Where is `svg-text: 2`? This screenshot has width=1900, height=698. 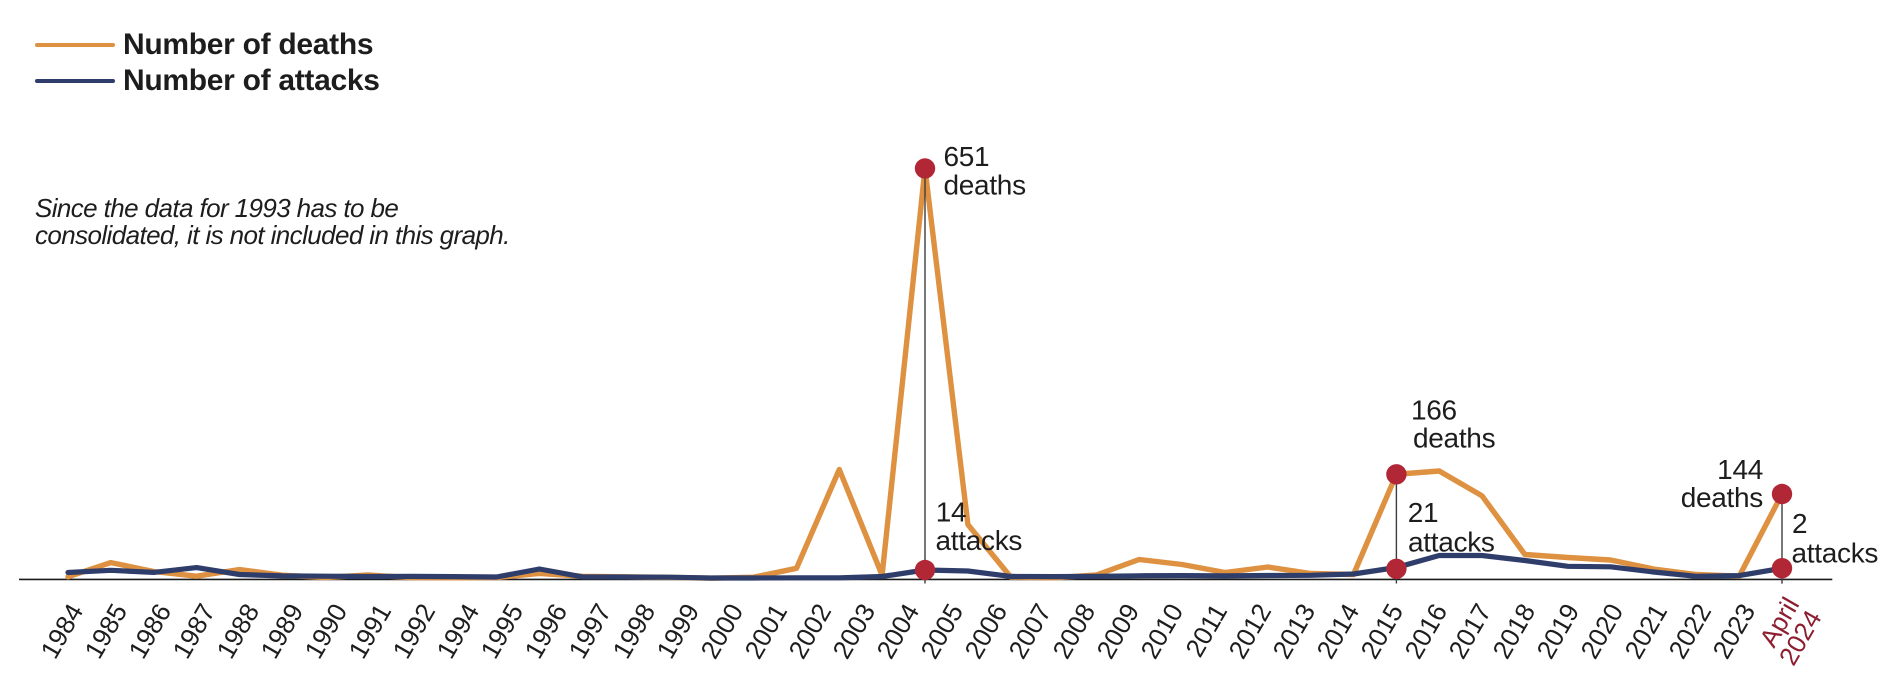 svg-text: 2 is located at coordinates (1799, 523).